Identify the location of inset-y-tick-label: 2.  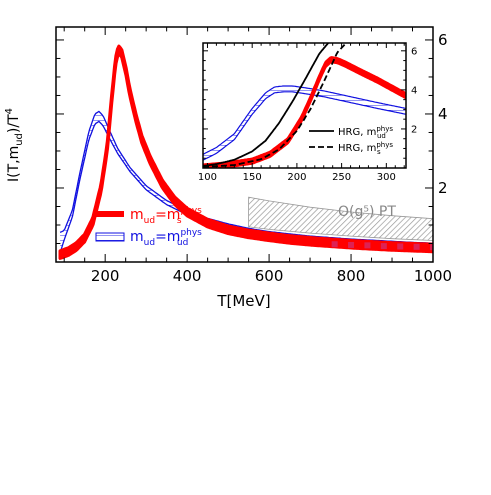
(414, 129).